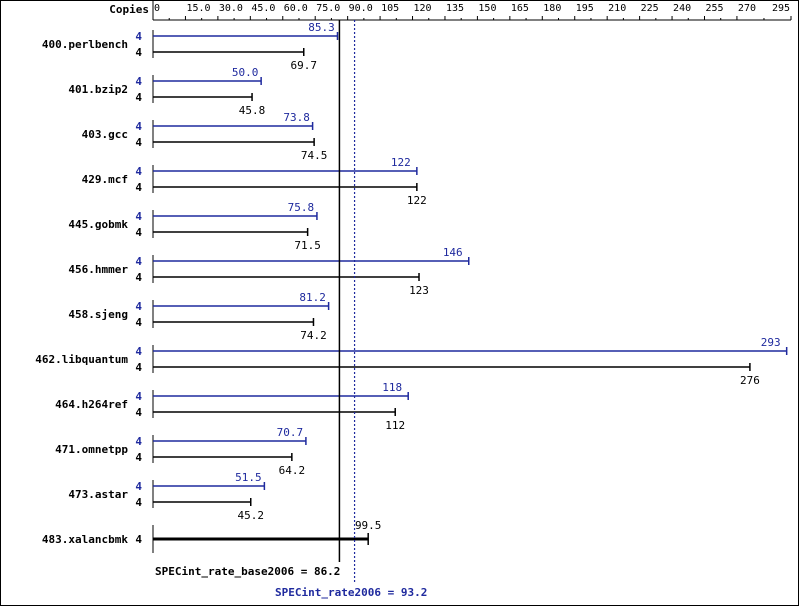 The image size is (799, 606). Describe the element at coordinates (290, 432) in the screenshot. I see `data-label-peak: 70.7` at that location.